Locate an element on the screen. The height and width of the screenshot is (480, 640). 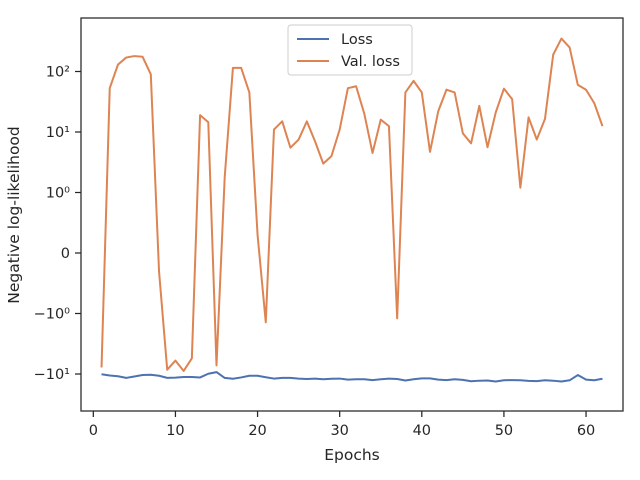
x-tick-label: 50 is located at coordinates (504, 431).